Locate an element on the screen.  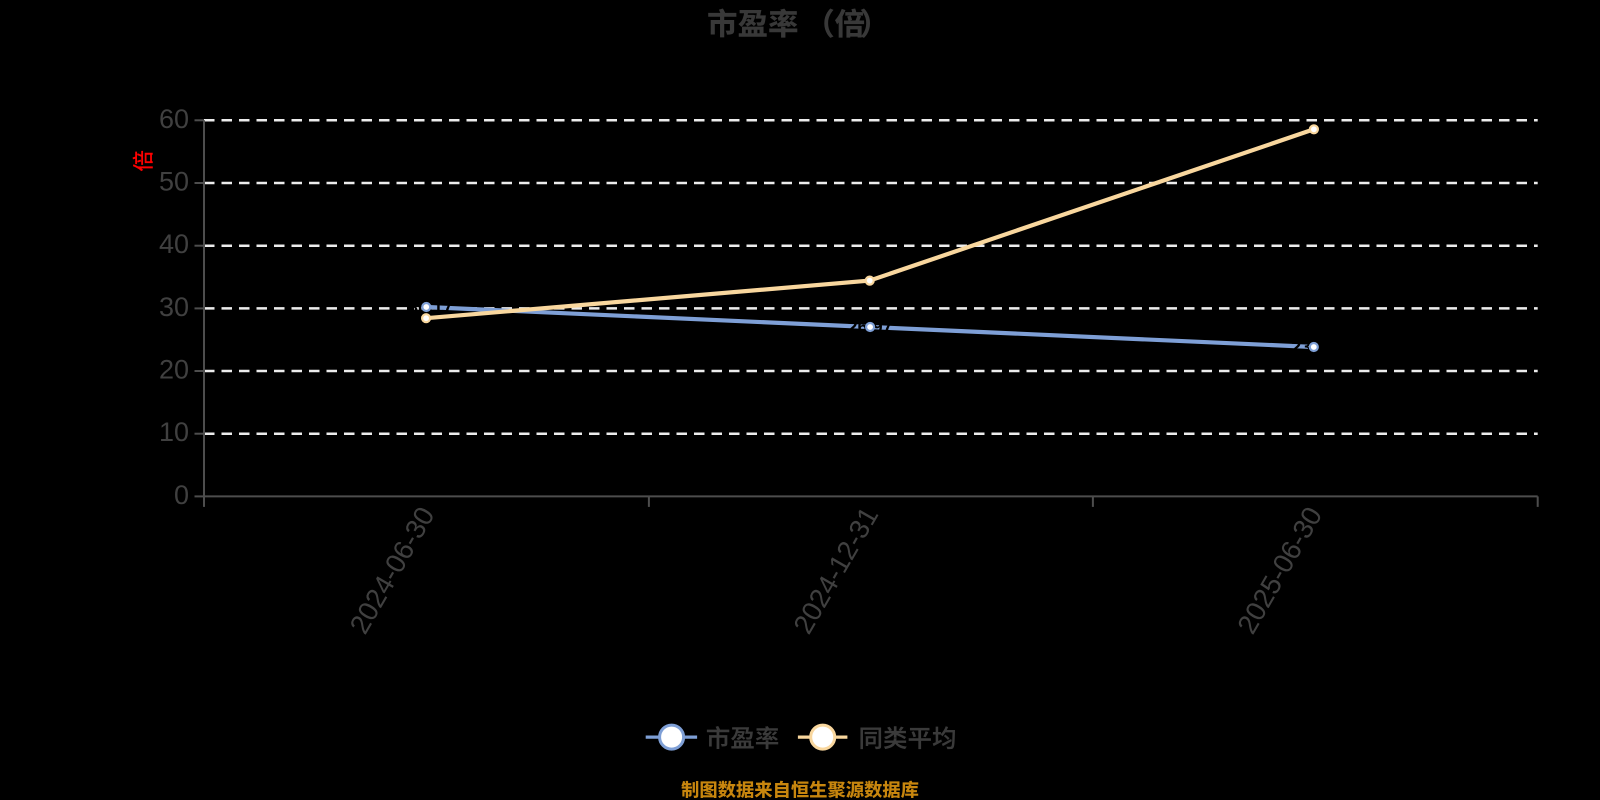
svg-text: 20 is located at coordinates (174, 370).